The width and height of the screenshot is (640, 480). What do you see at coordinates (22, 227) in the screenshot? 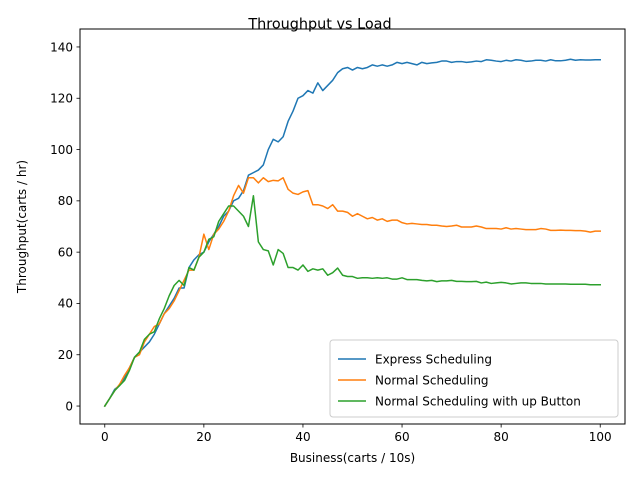
I see `y-axis-label: Throughput(carts / hr)` at bounding box center [22, 227].